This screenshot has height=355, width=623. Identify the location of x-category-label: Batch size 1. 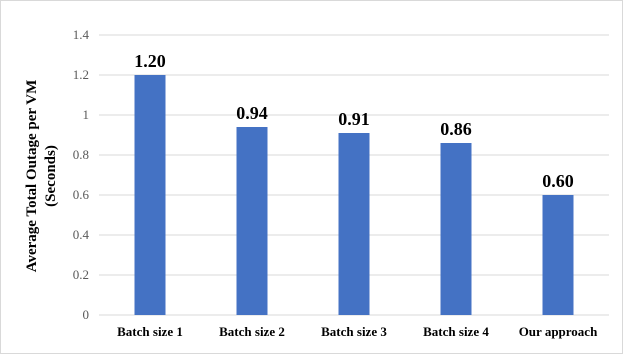
(150, 331).